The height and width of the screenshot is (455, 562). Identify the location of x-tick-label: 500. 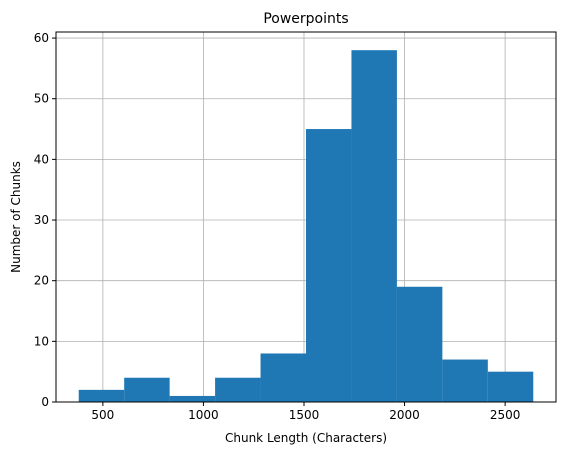
(102, 415).